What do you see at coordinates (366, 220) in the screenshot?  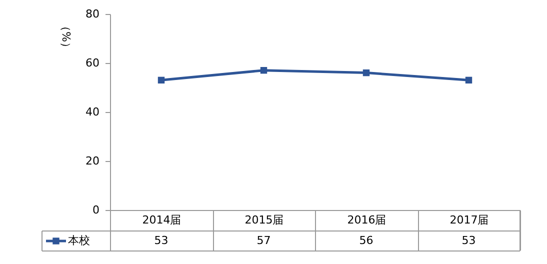 I see `x-tick-label: 2016届` at bounding box center [366, 220].